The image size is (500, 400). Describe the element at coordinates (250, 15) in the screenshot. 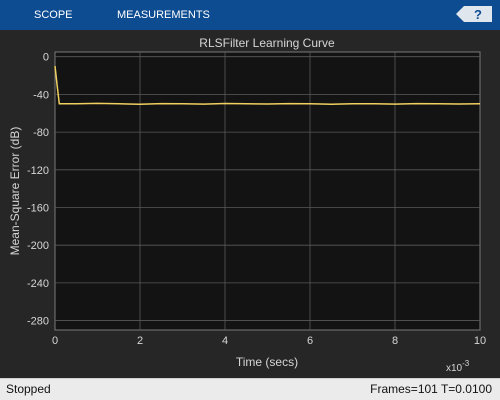

I see `toolstrip: SCOPE MEASUREMENTS ?` at that location.